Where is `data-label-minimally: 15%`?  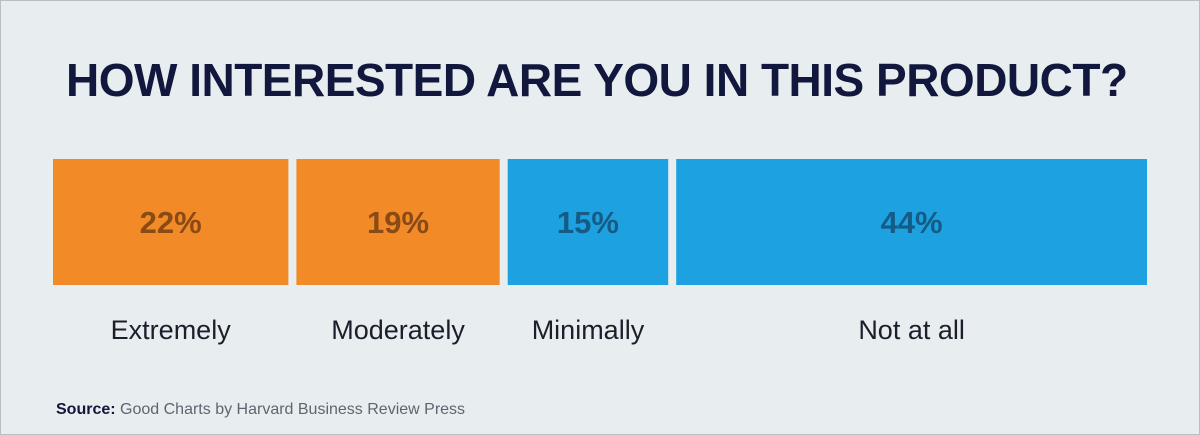
data-label-minimally: 15% is located at coordinates (588, 222).